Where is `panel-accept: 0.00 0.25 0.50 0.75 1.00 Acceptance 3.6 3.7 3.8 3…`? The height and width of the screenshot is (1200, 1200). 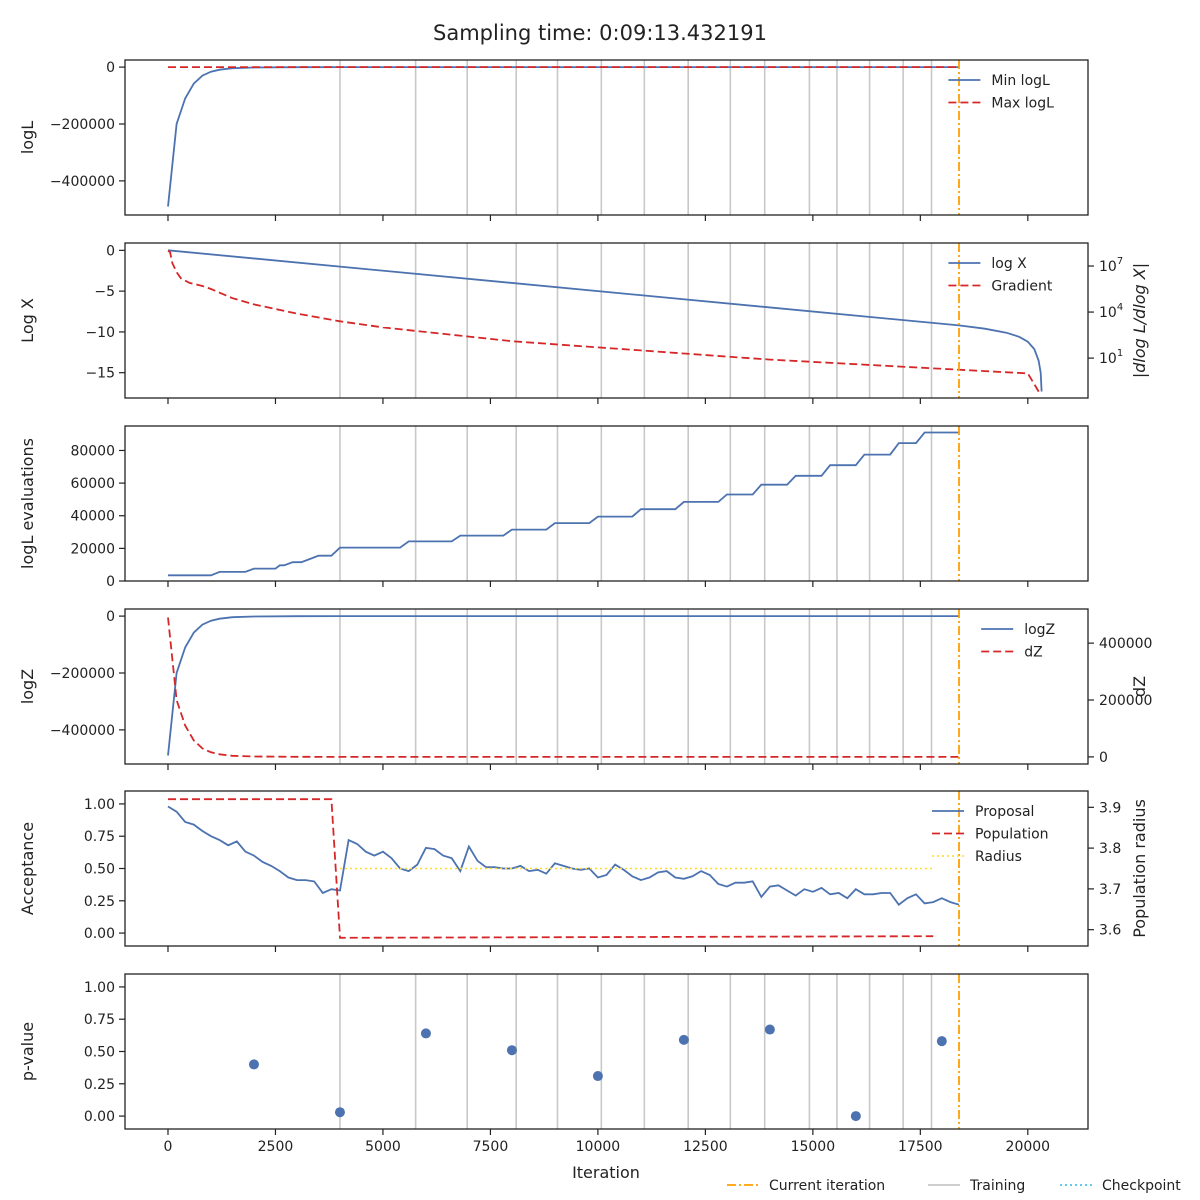 panel-accept: 0.00 0.25 0.50 0.75 1.00 Acceptance 3.6 3.7 3.8 3… is located at coordinates (583, 871).